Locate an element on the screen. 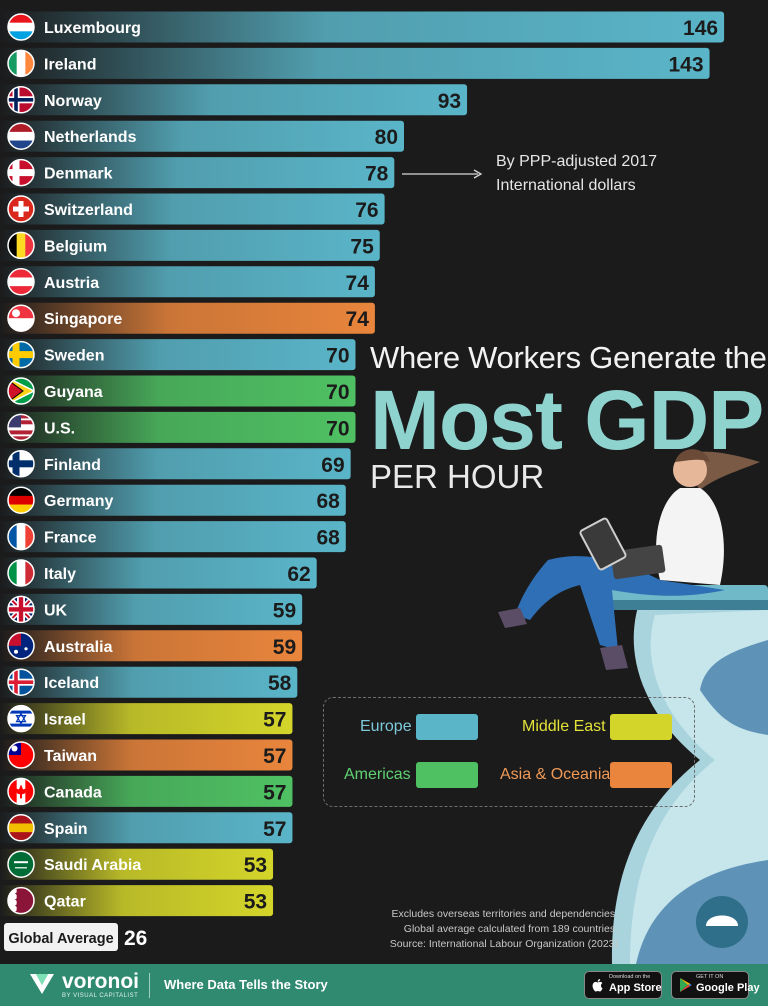  legend-swatch-americas is located at coordinates (447, 775).